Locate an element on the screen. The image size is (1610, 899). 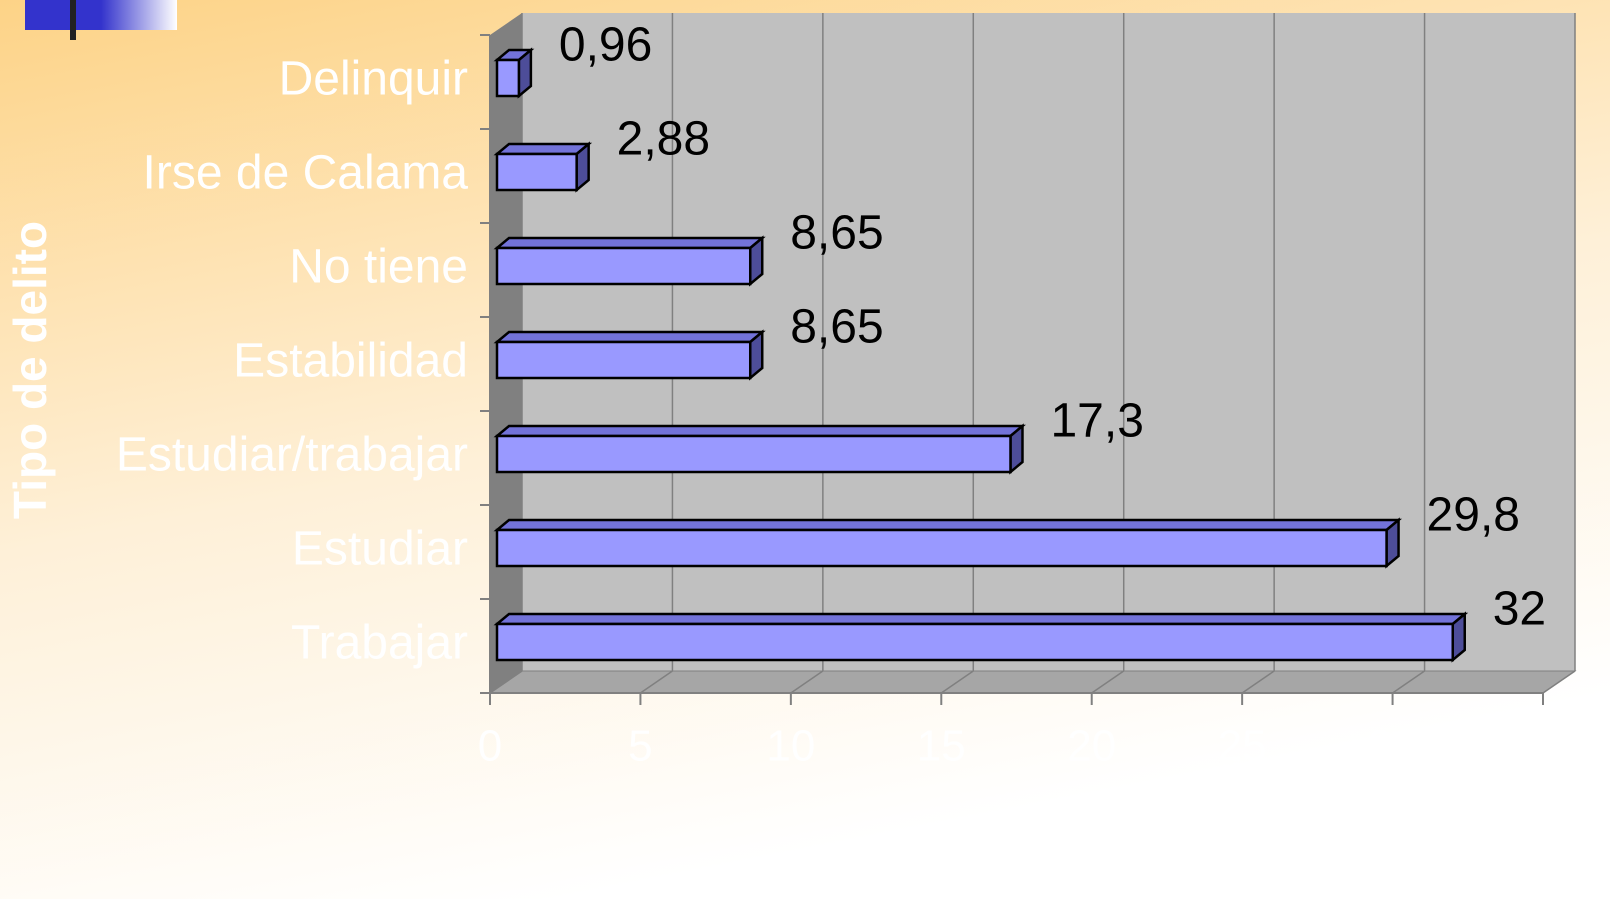
data-label: 17,3 is located at coordinates (1096, 421).